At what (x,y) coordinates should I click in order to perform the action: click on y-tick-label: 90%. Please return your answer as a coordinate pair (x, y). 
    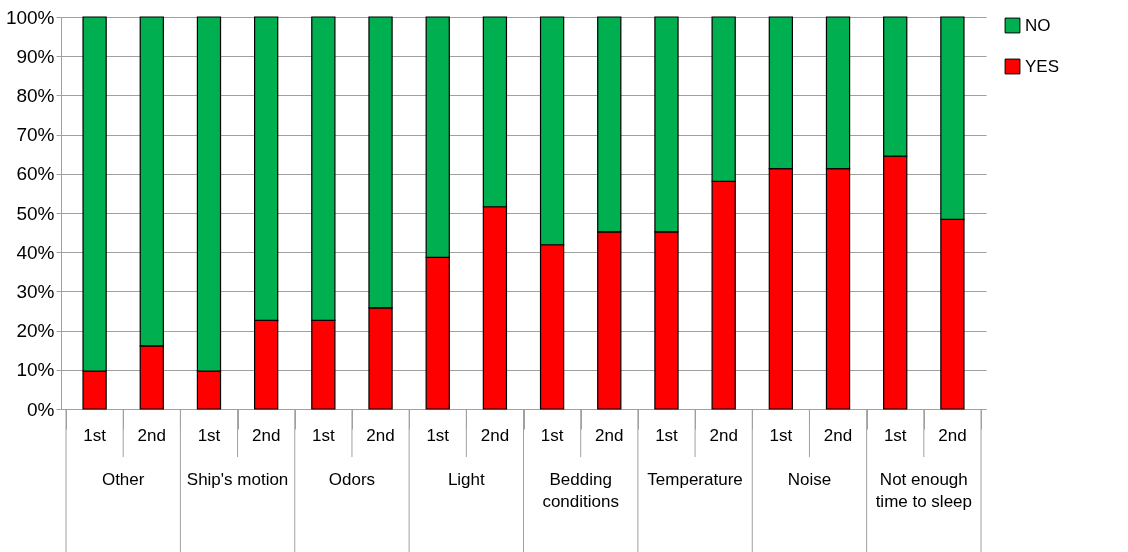
    Looking at the image, I should click on (35, 56).